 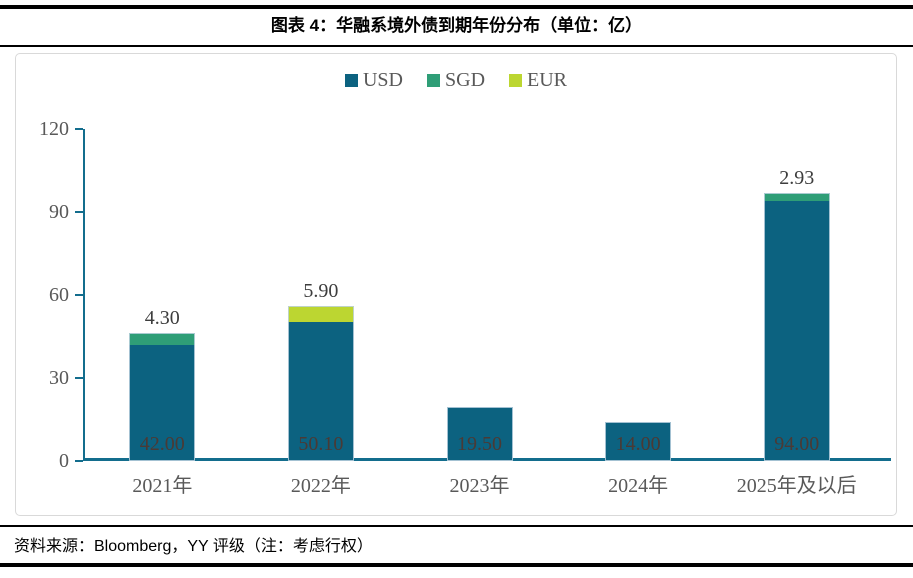 I want to click on legend-item-usd: USD, so click(x=373, y=80).